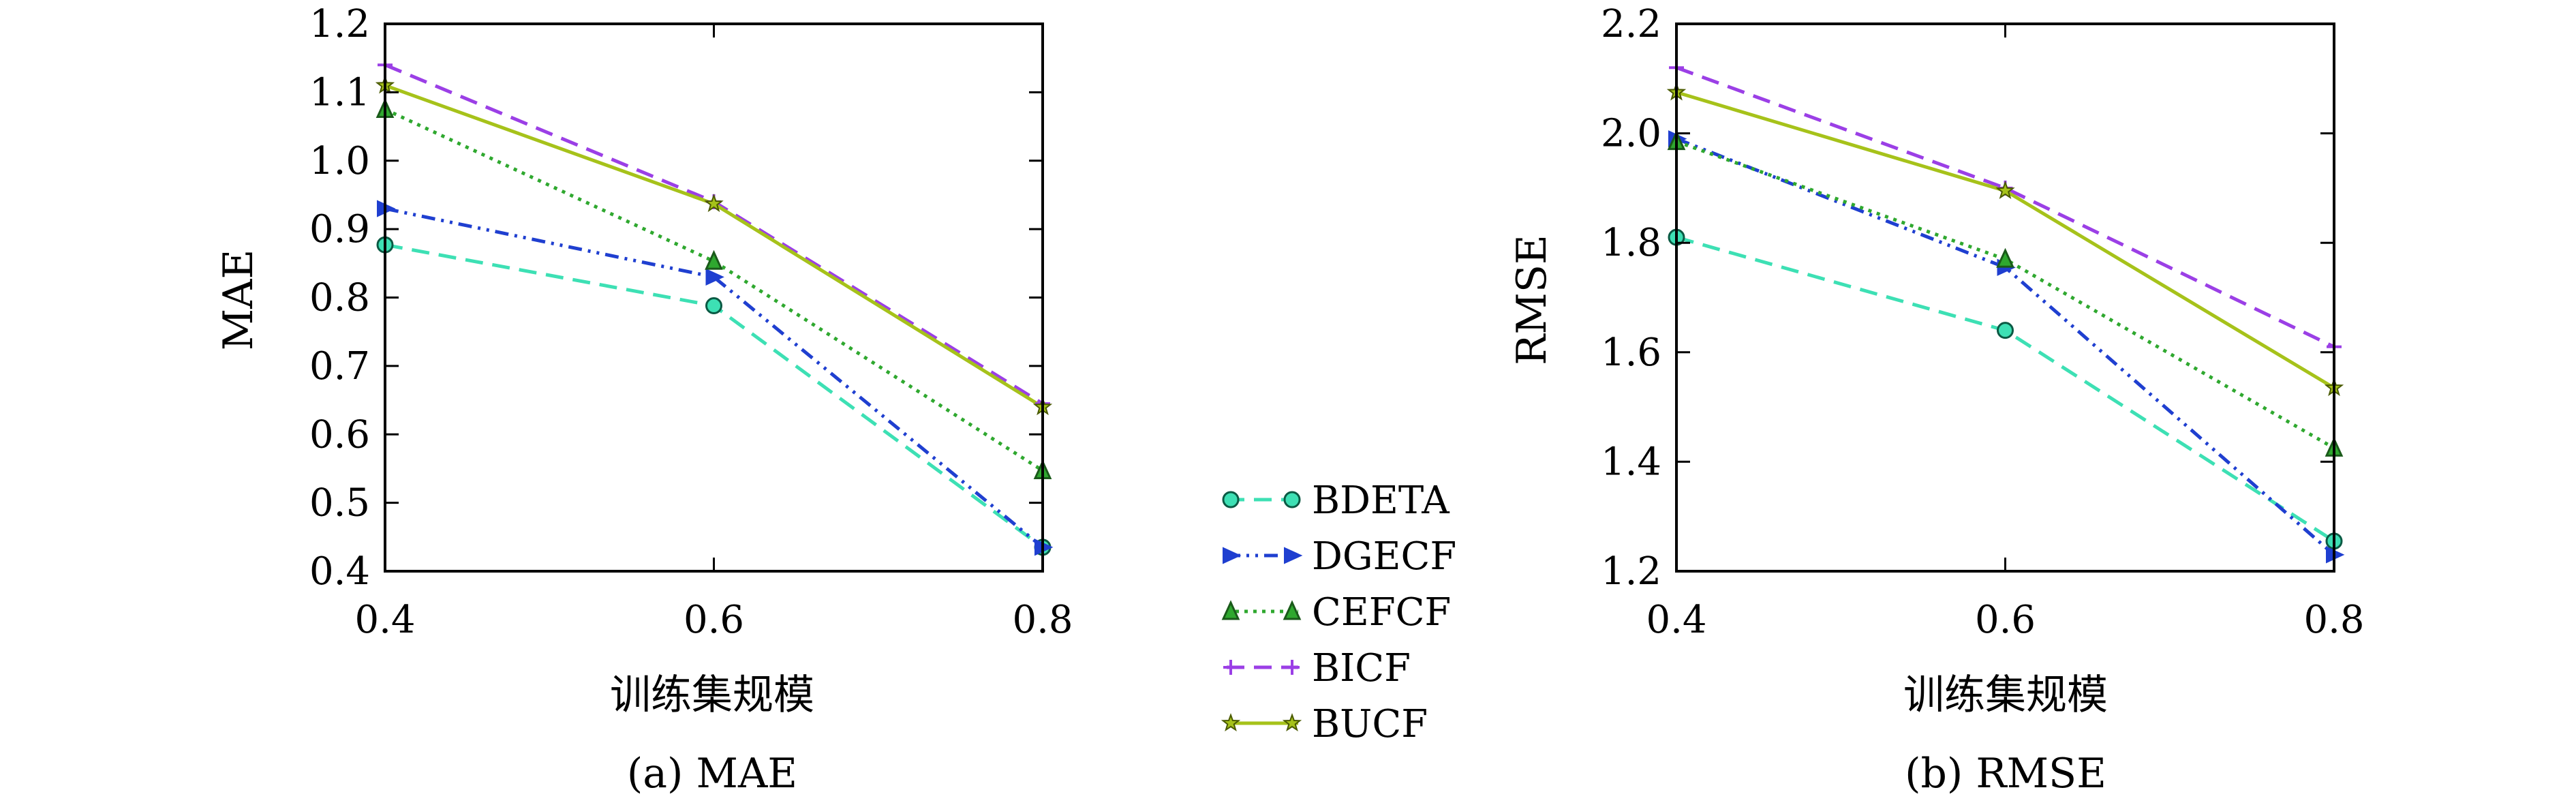 Image resolution: width=2576 pixels, height=805 pixels. Describe the element at coordinates (339, 503) in the screenshot. I see `y-tick-label: 0.5` at that location.